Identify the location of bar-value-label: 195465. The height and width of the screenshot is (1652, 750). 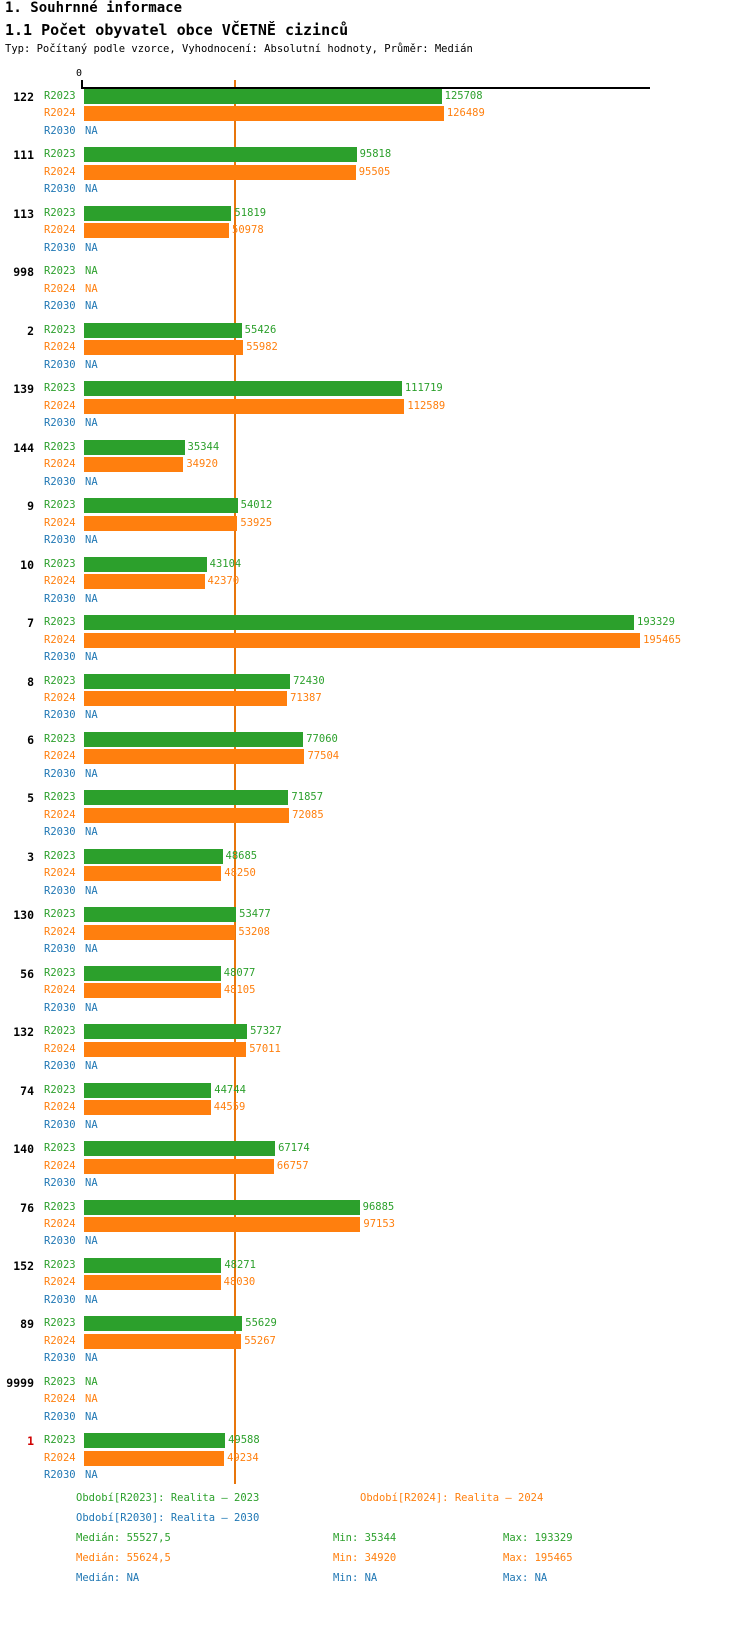
(662, 639).